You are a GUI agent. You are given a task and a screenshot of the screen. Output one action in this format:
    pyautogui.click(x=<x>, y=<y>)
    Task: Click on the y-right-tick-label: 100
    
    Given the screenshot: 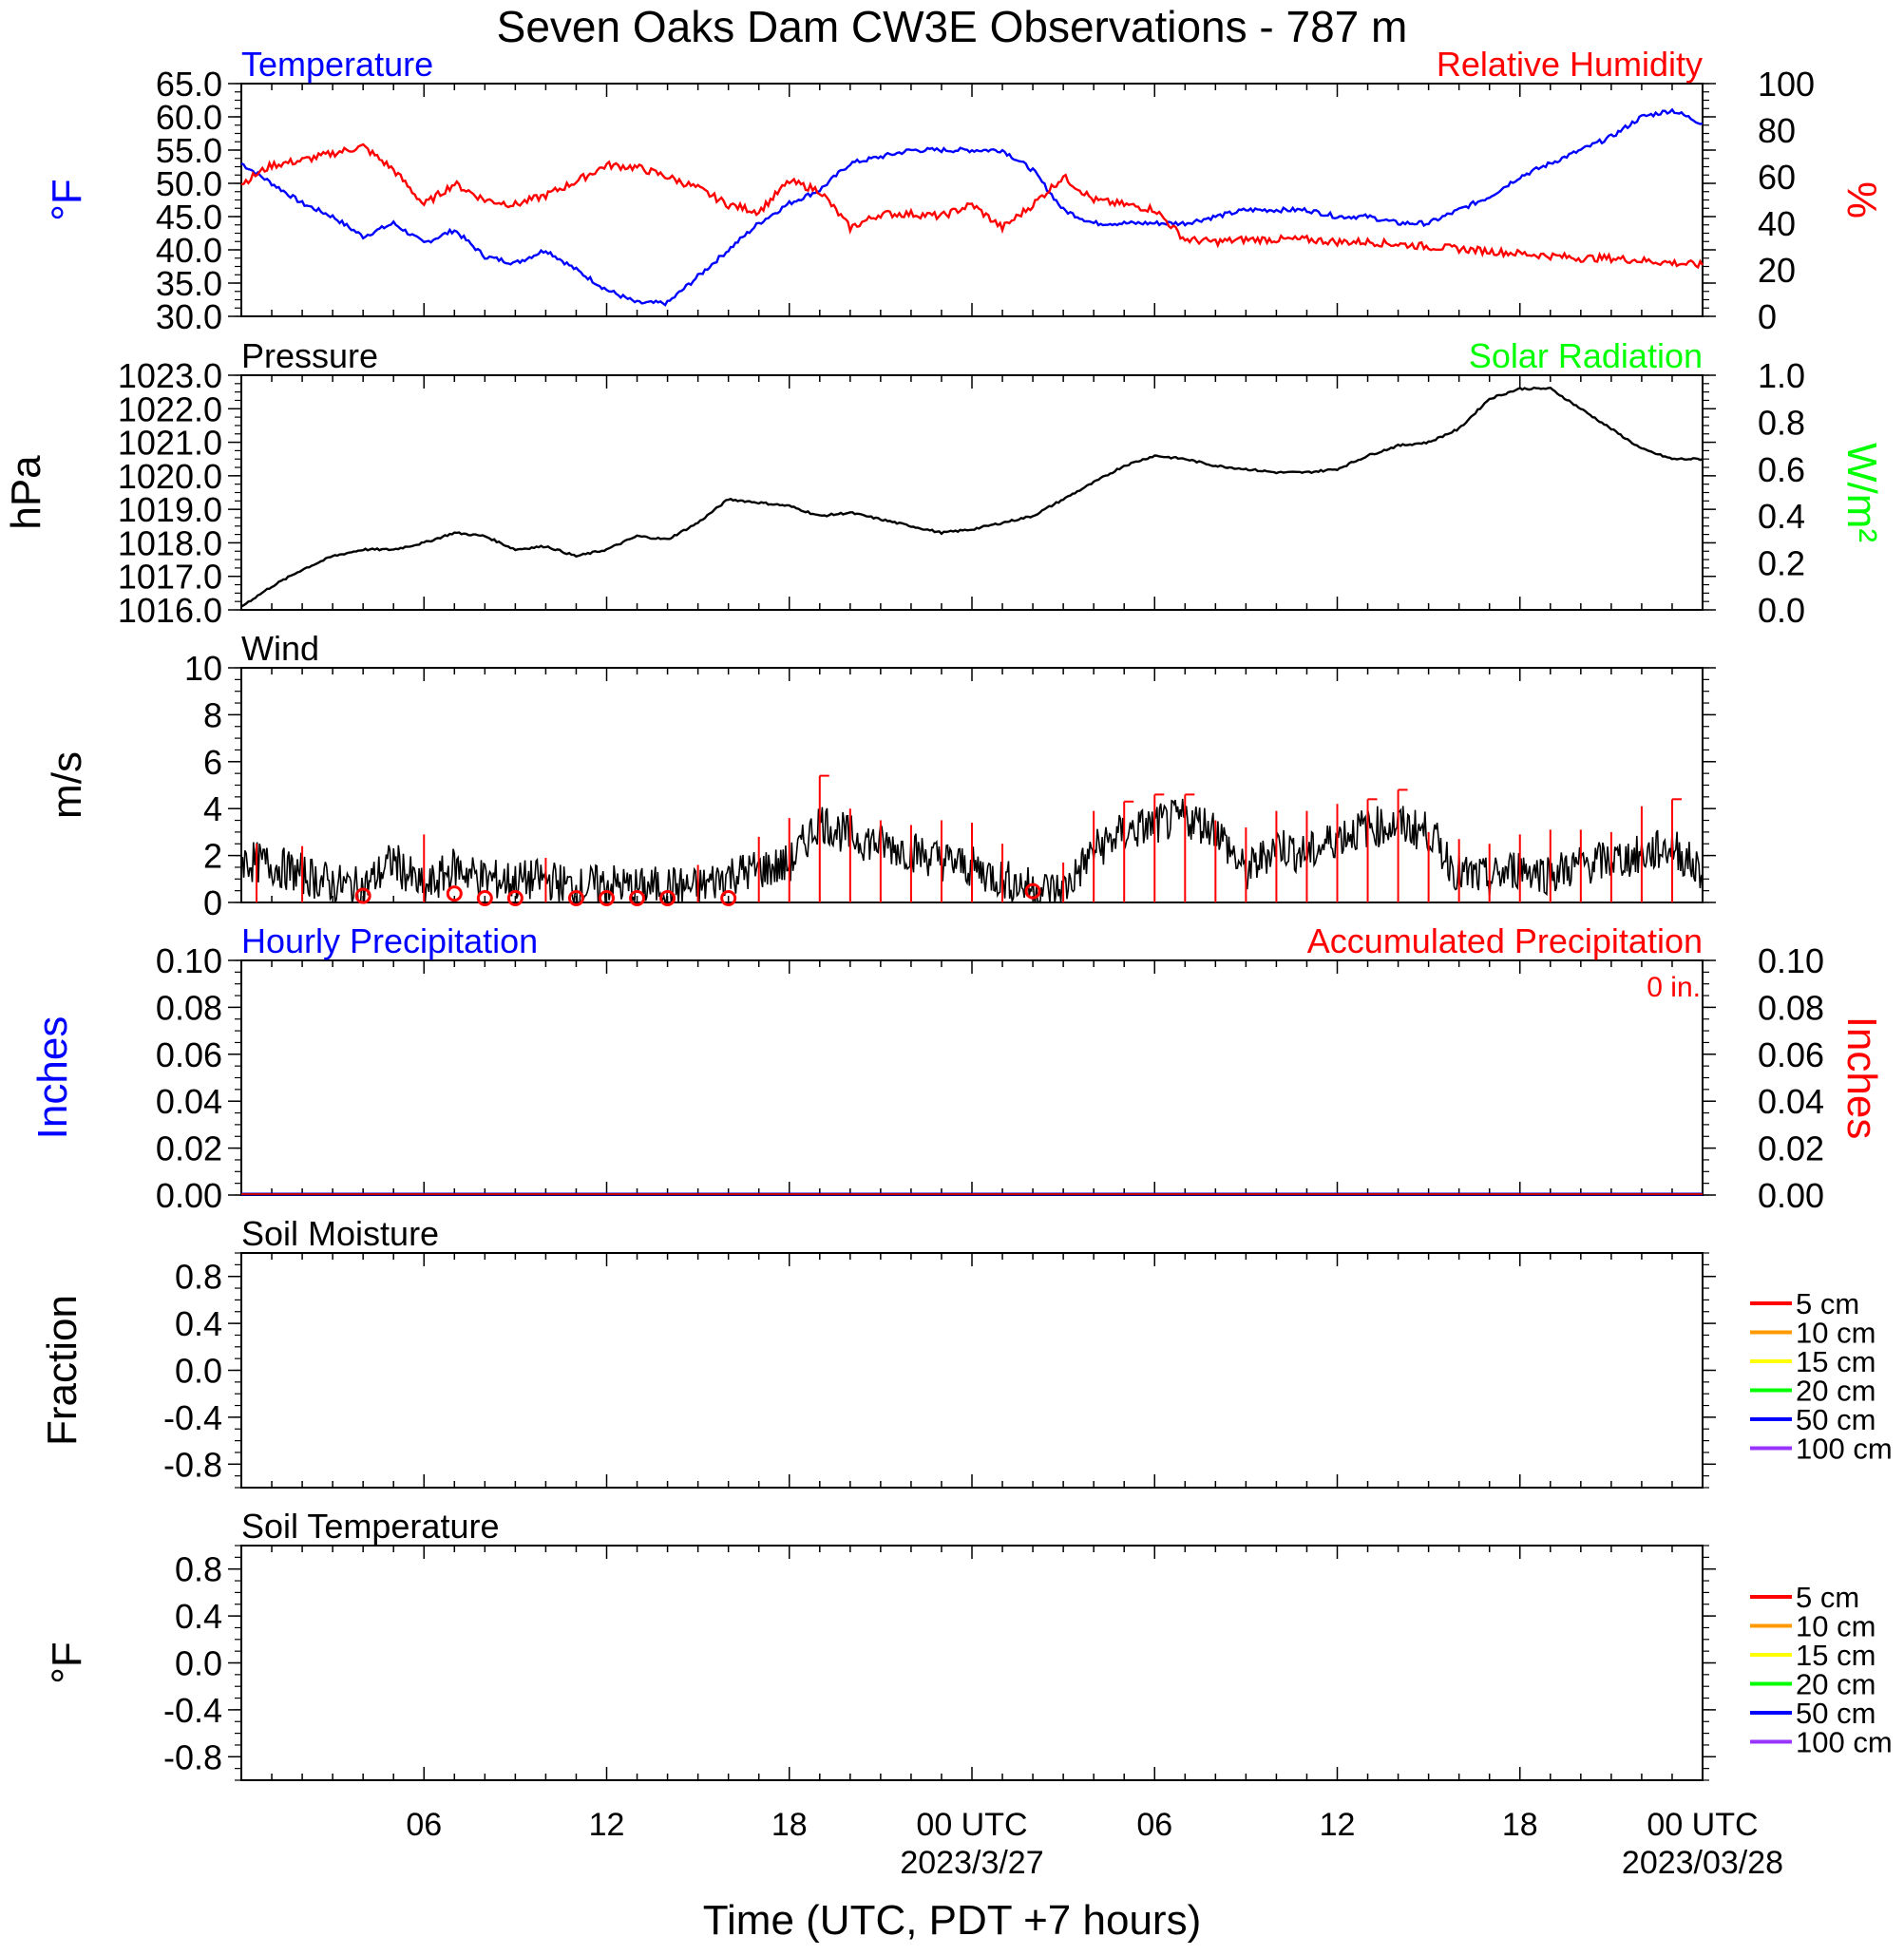 What is the action you would take?
    pyautogui.click(x=1786, y=84)
    